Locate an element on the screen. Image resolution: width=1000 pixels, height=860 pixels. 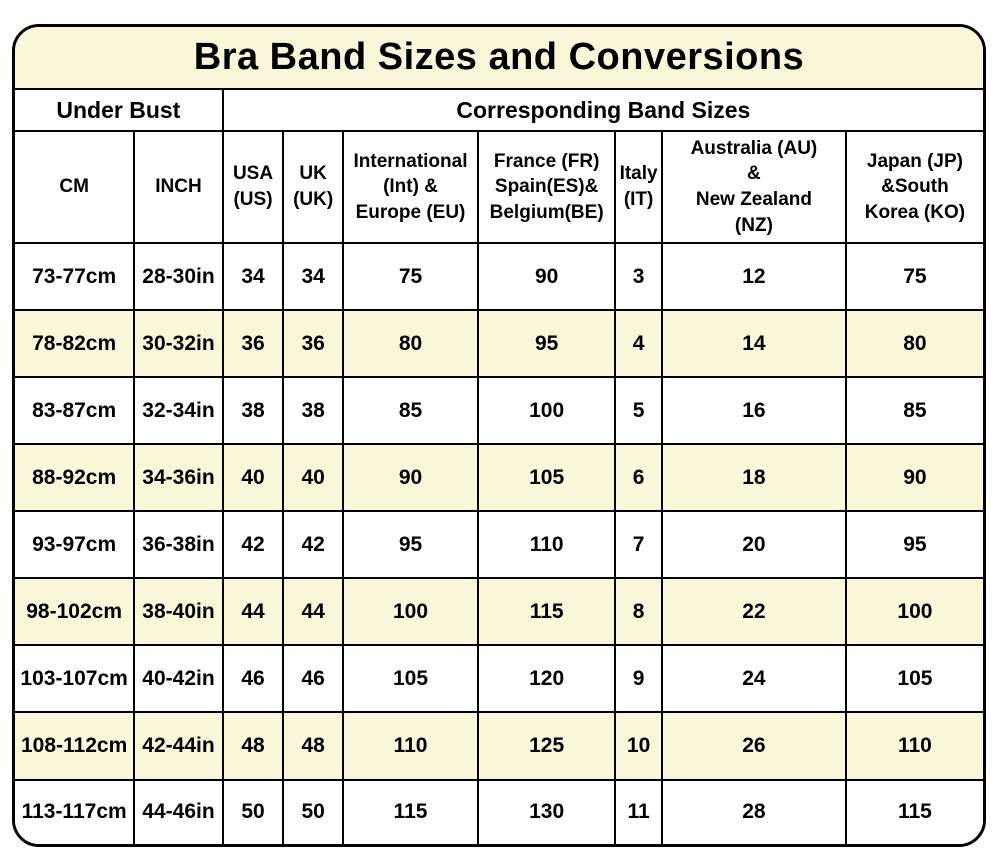
cell-australia-new-zealand: 16 is located at coordinates (753, 411).